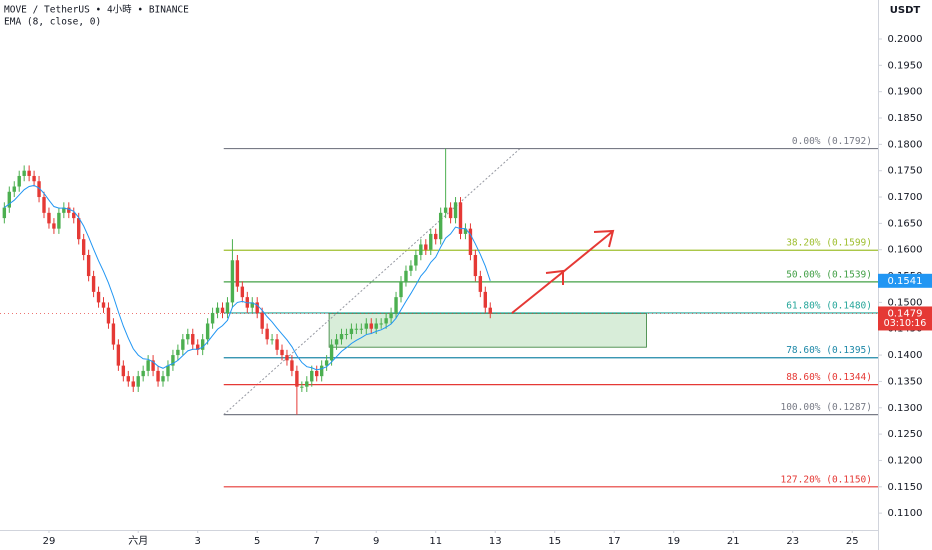  Describe the element at coordinates (905, 487) in the screenshot. I see `y-tick-label: 0.1150` at that location.